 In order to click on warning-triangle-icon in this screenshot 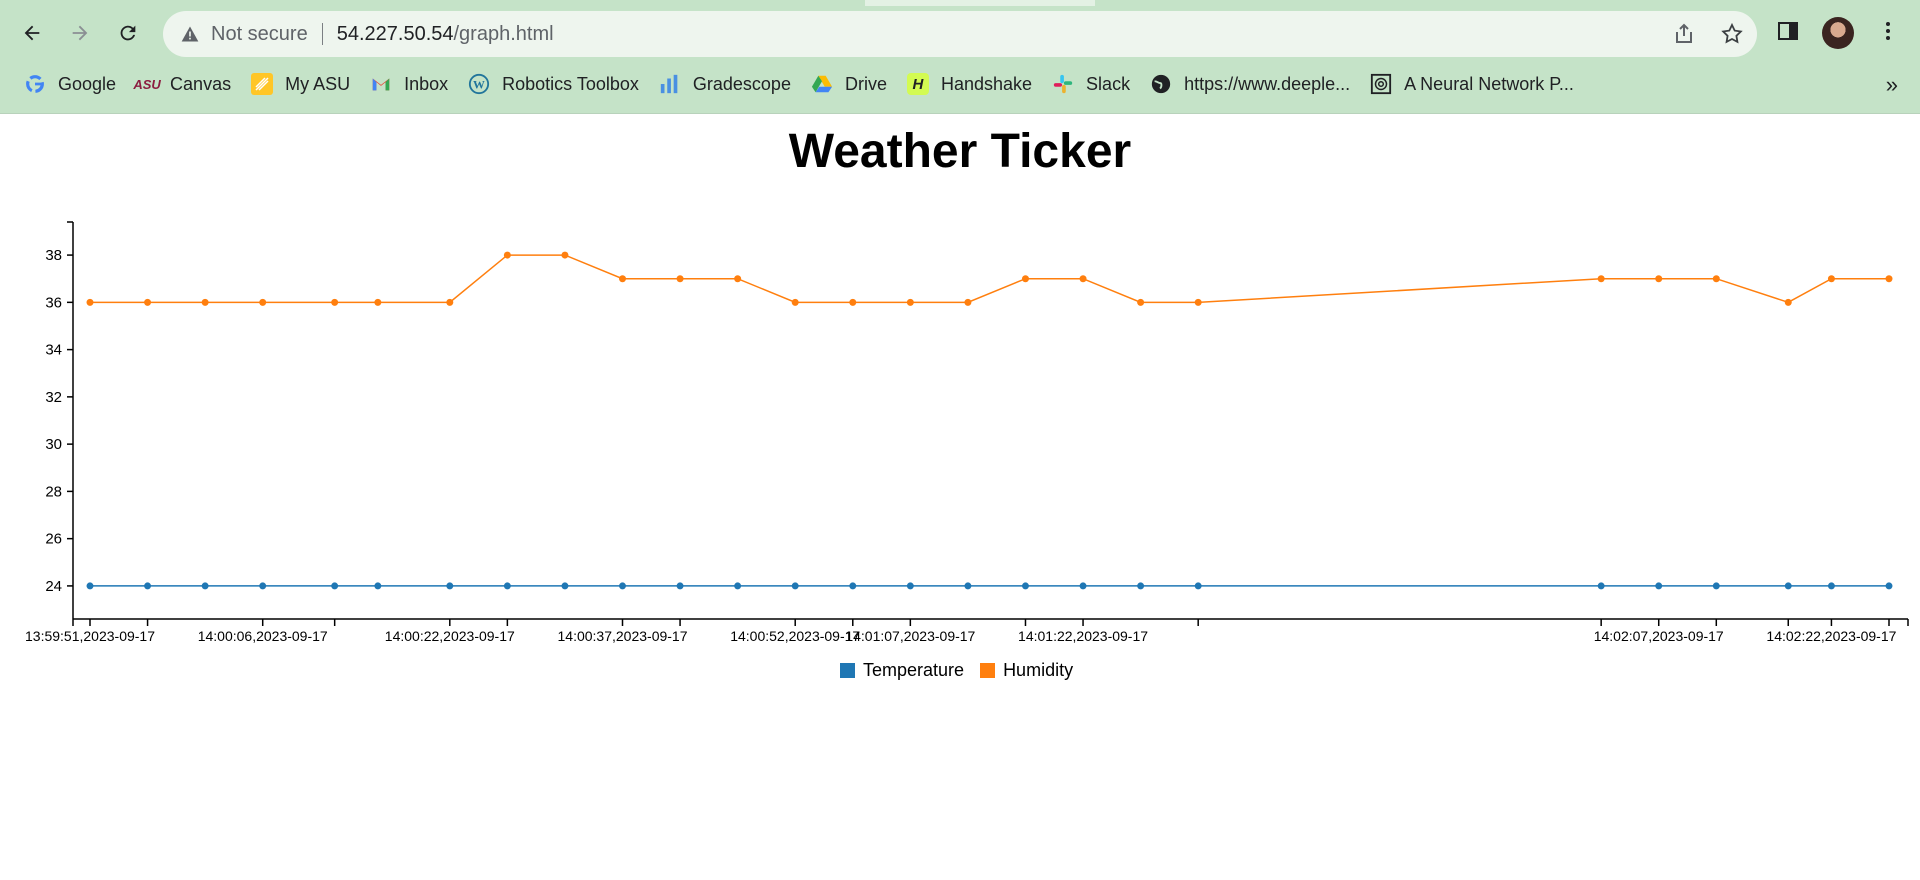, I will do `click(190, 34)`.